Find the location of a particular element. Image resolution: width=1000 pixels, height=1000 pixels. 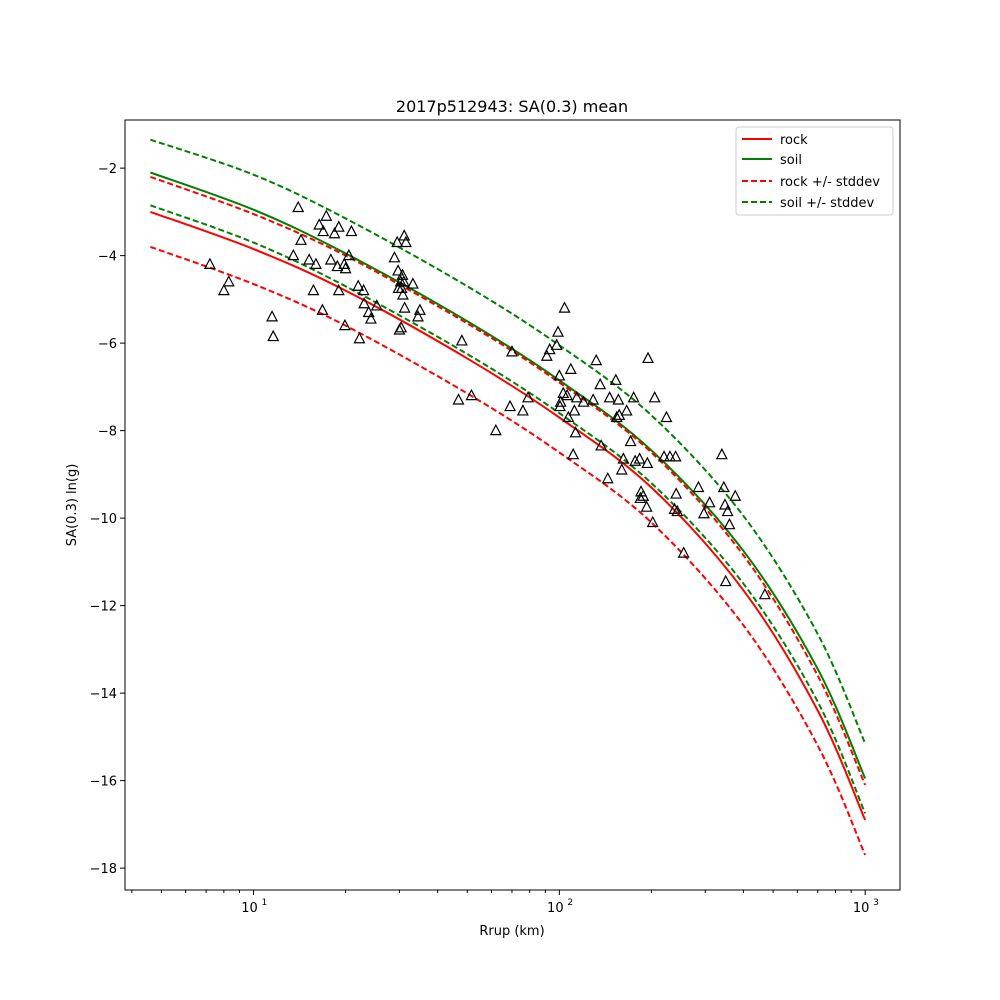

legend-label-rock: rock is located at coordinates (794, 140).